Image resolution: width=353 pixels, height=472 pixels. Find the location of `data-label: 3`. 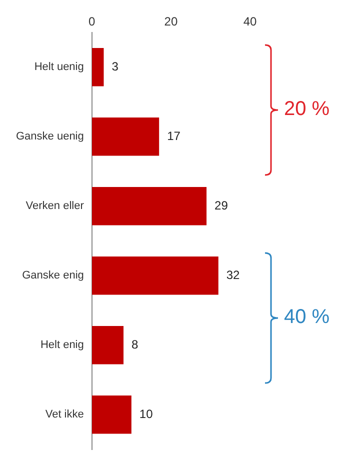

data-label: 3 is located at coordinates (115, 66).